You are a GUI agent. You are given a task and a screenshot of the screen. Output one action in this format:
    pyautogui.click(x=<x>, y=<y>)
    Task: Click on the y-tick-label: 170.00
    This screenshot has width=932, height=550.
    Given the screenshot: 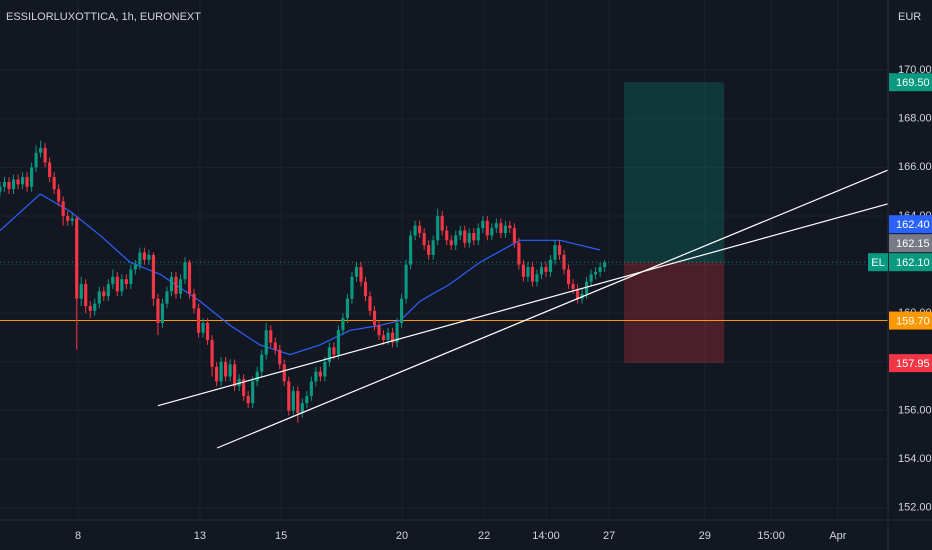 What is the action you would take?
    pyautogui.click(x=915, y=70)
    